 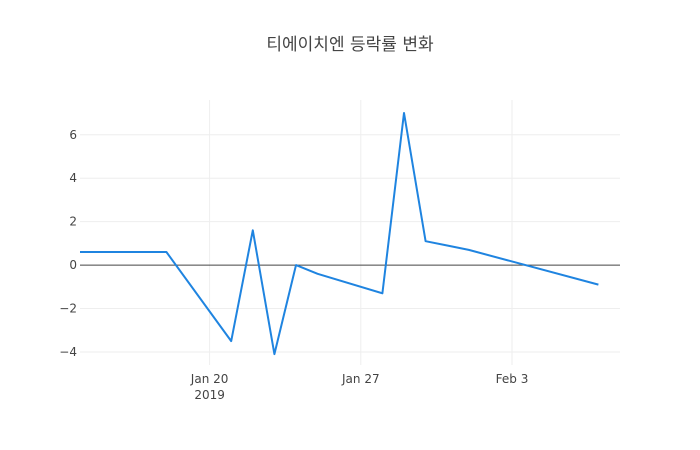 What do you see at coordinates (73, 265) in the screenshot?
I see `y-tick-label: 0` at bounding box center [73, 265].